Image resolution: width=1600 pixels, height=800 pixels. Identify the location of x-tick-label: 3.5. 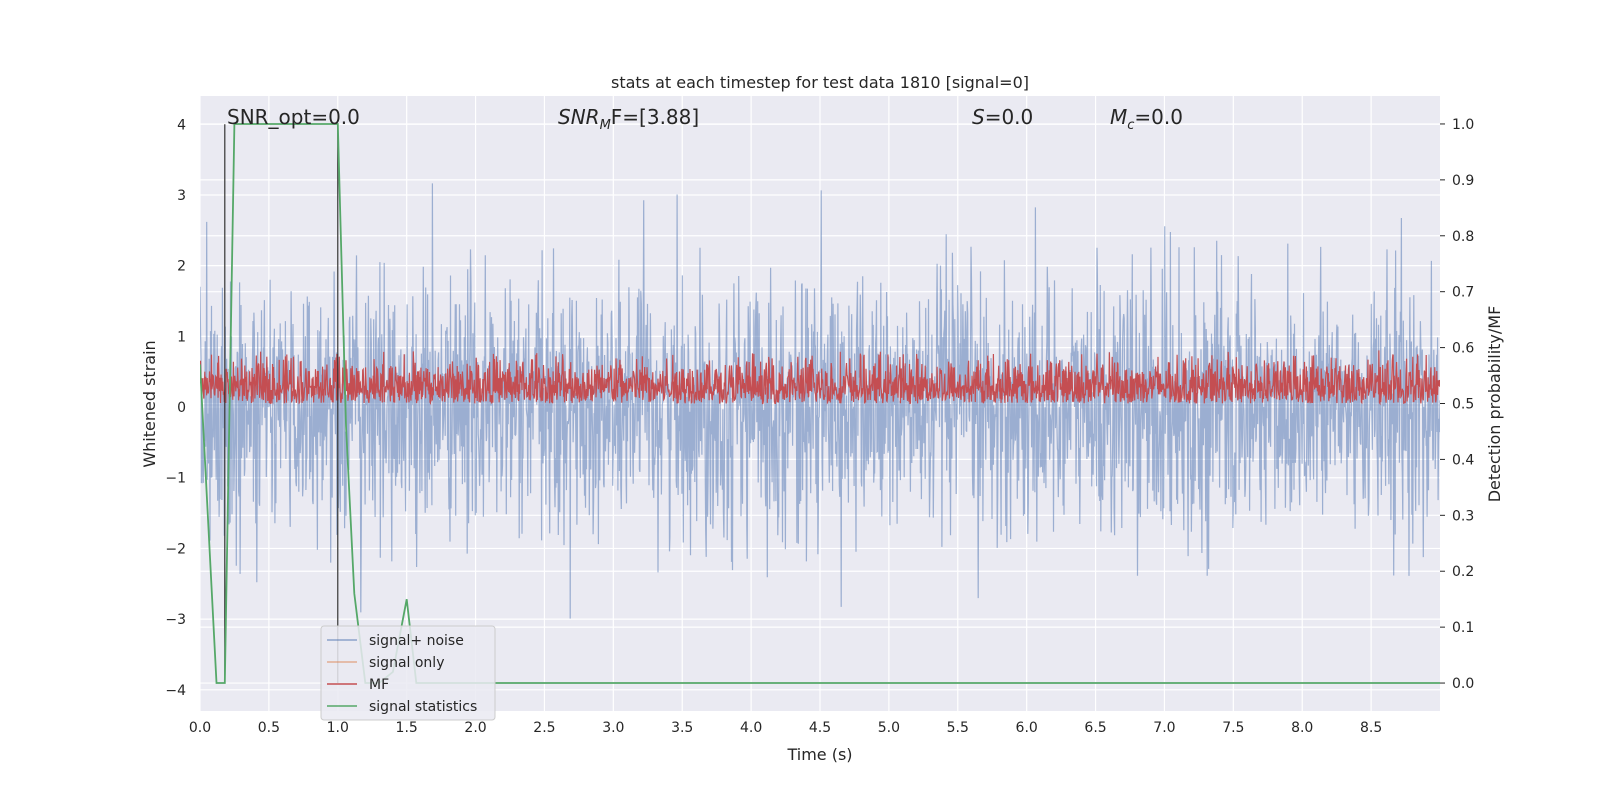
(682, 728).